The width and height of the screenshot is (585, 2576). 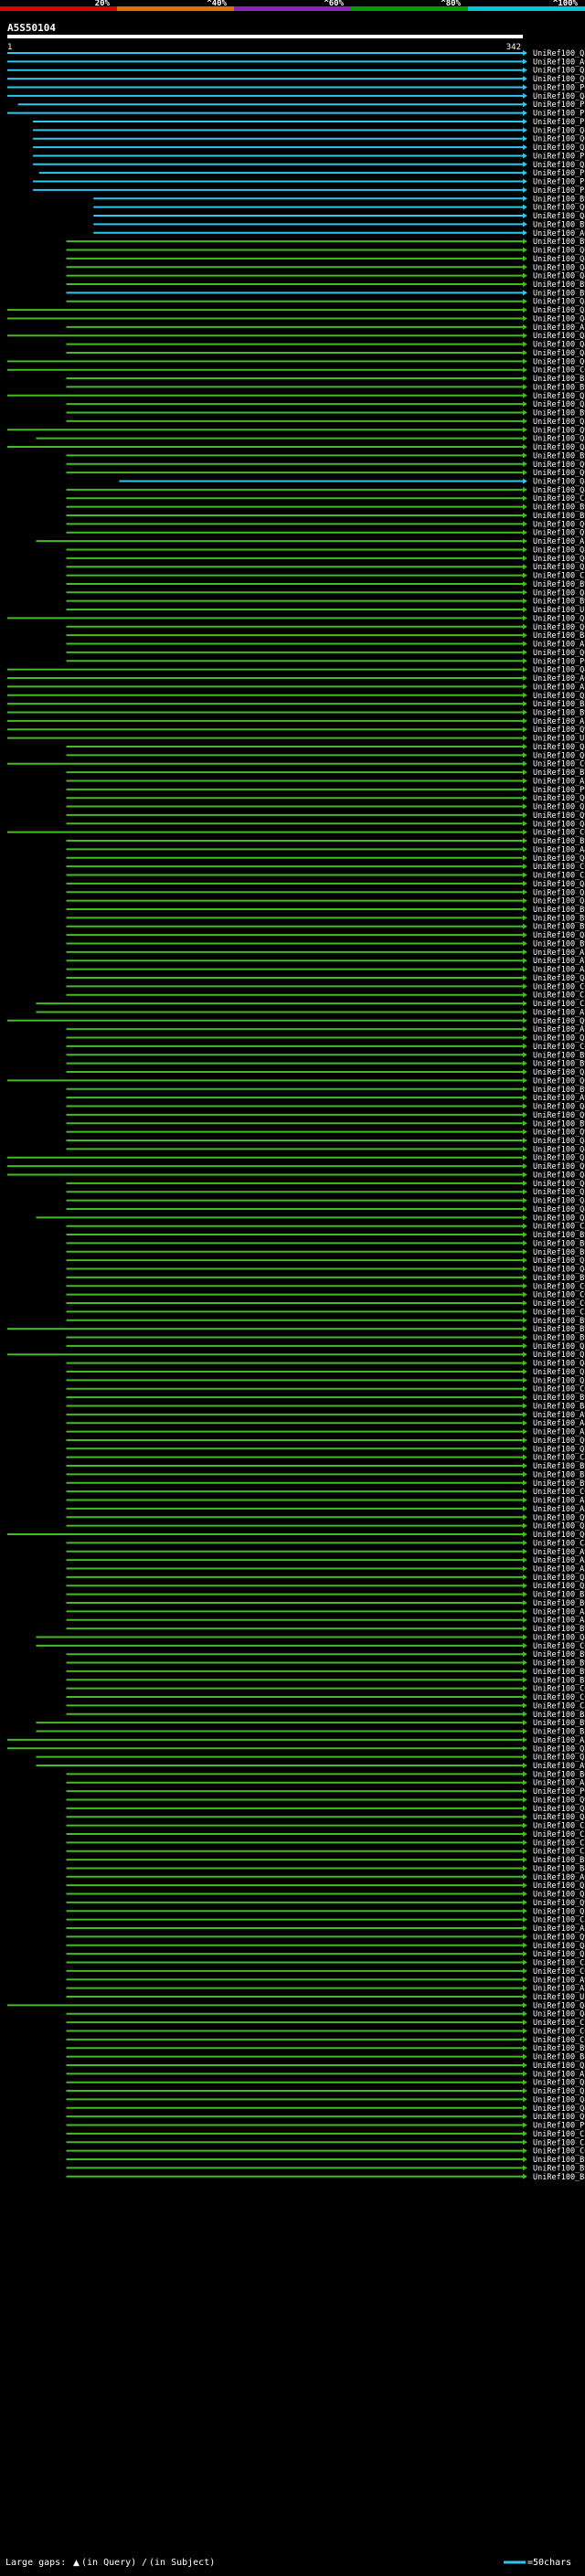 I want to click on hit-label: UniRef100_Q7XMP4, so click(x=559, y=1449).